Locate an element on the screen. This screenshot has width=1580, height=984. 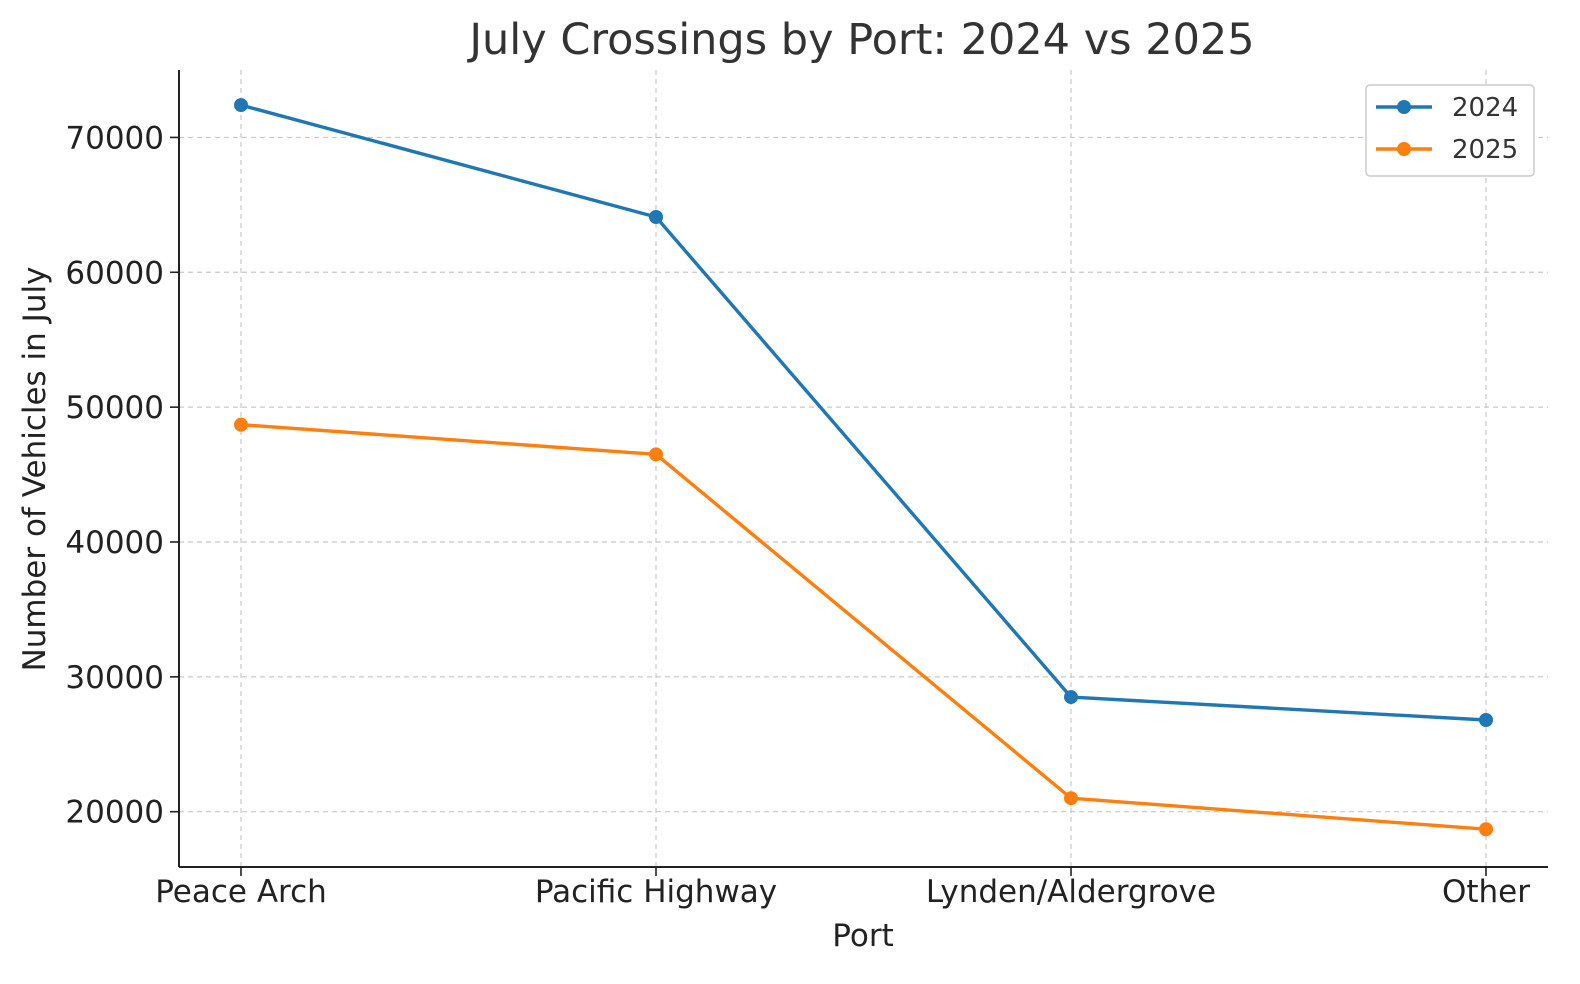
x-tick-label: Pacific Highway is located at coordinates (656, 892).